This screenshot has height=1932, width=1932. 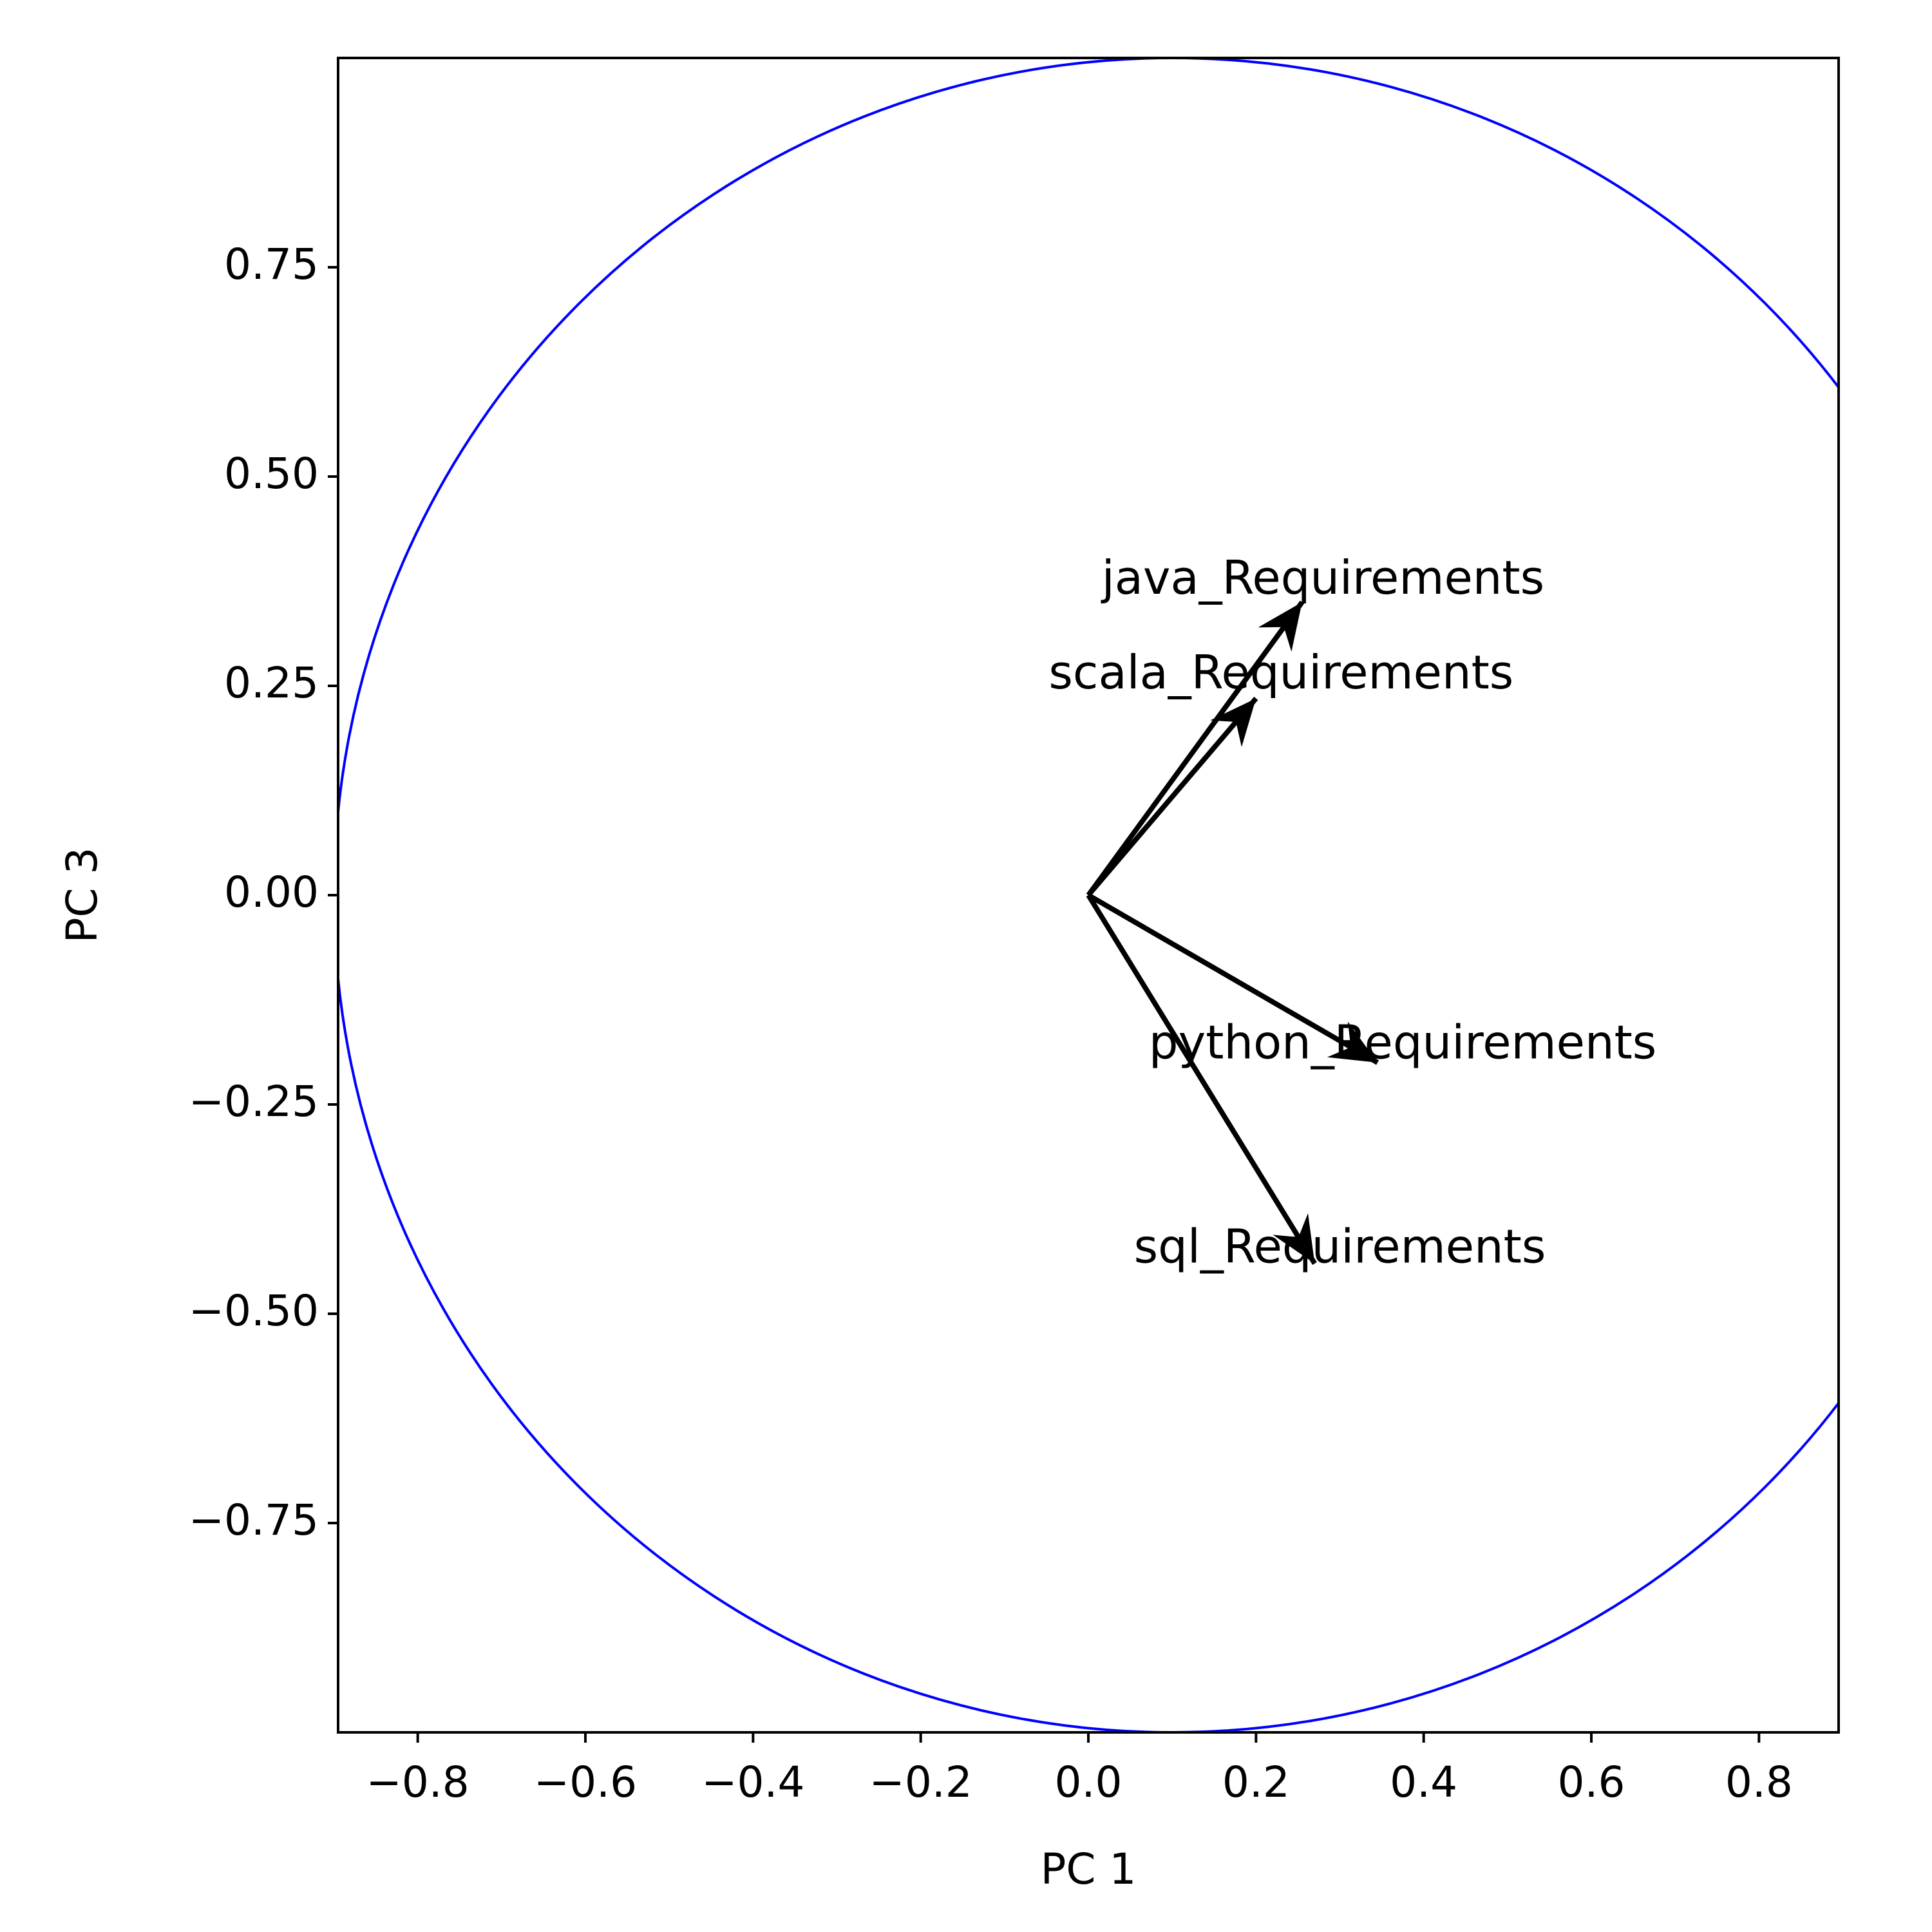 What do you see at coordinates (1089, 1869) in the screenshot?
I see `x-axis-label: PC 1` at bounding box center [1089, 1869].